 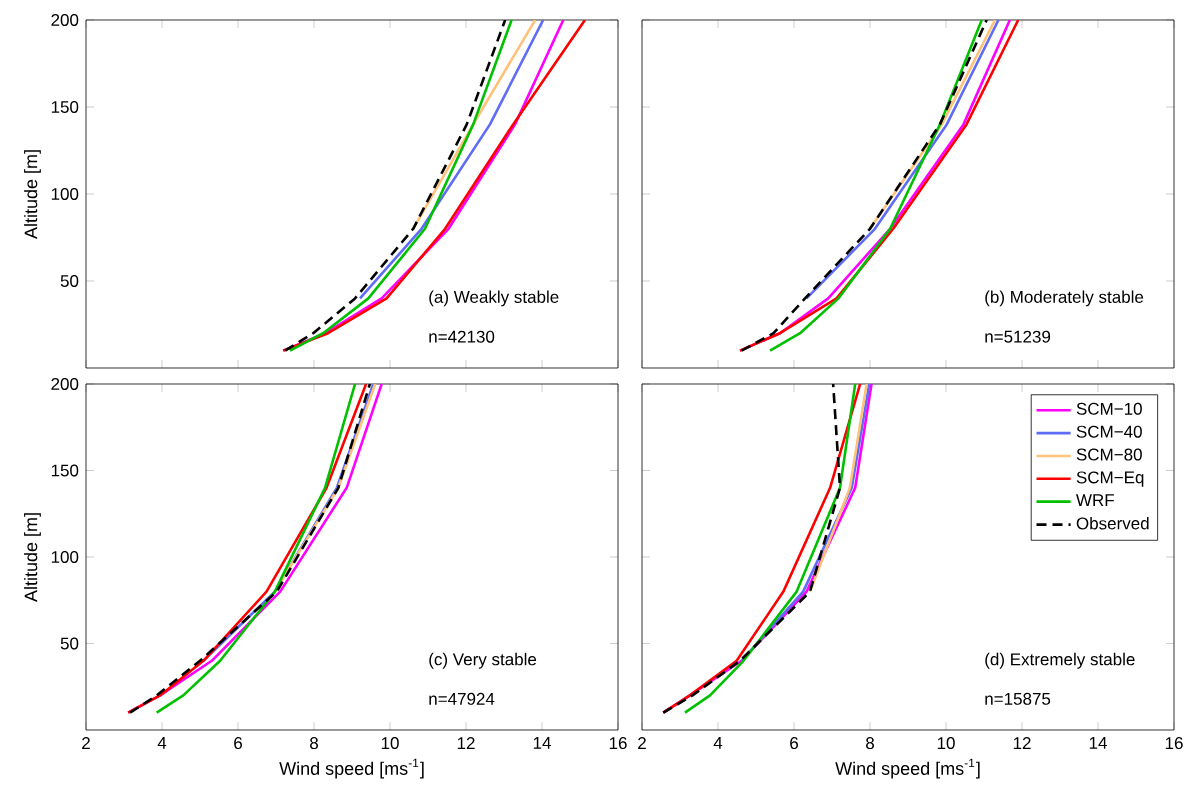 I want to click on annotation: (a) Weakly stable, so click(x=494, y=298).